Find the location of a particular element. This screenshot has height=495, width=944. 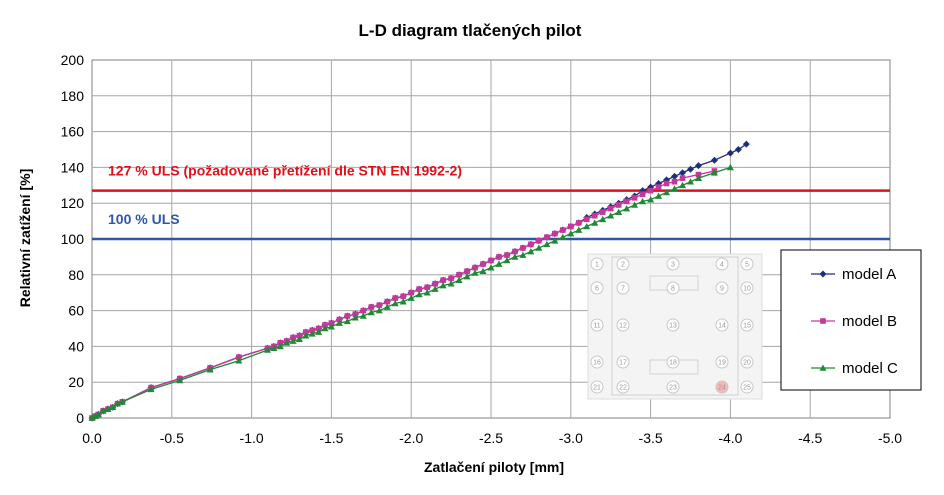

y-tick-label: 200 is located at coordinates (73, 60).